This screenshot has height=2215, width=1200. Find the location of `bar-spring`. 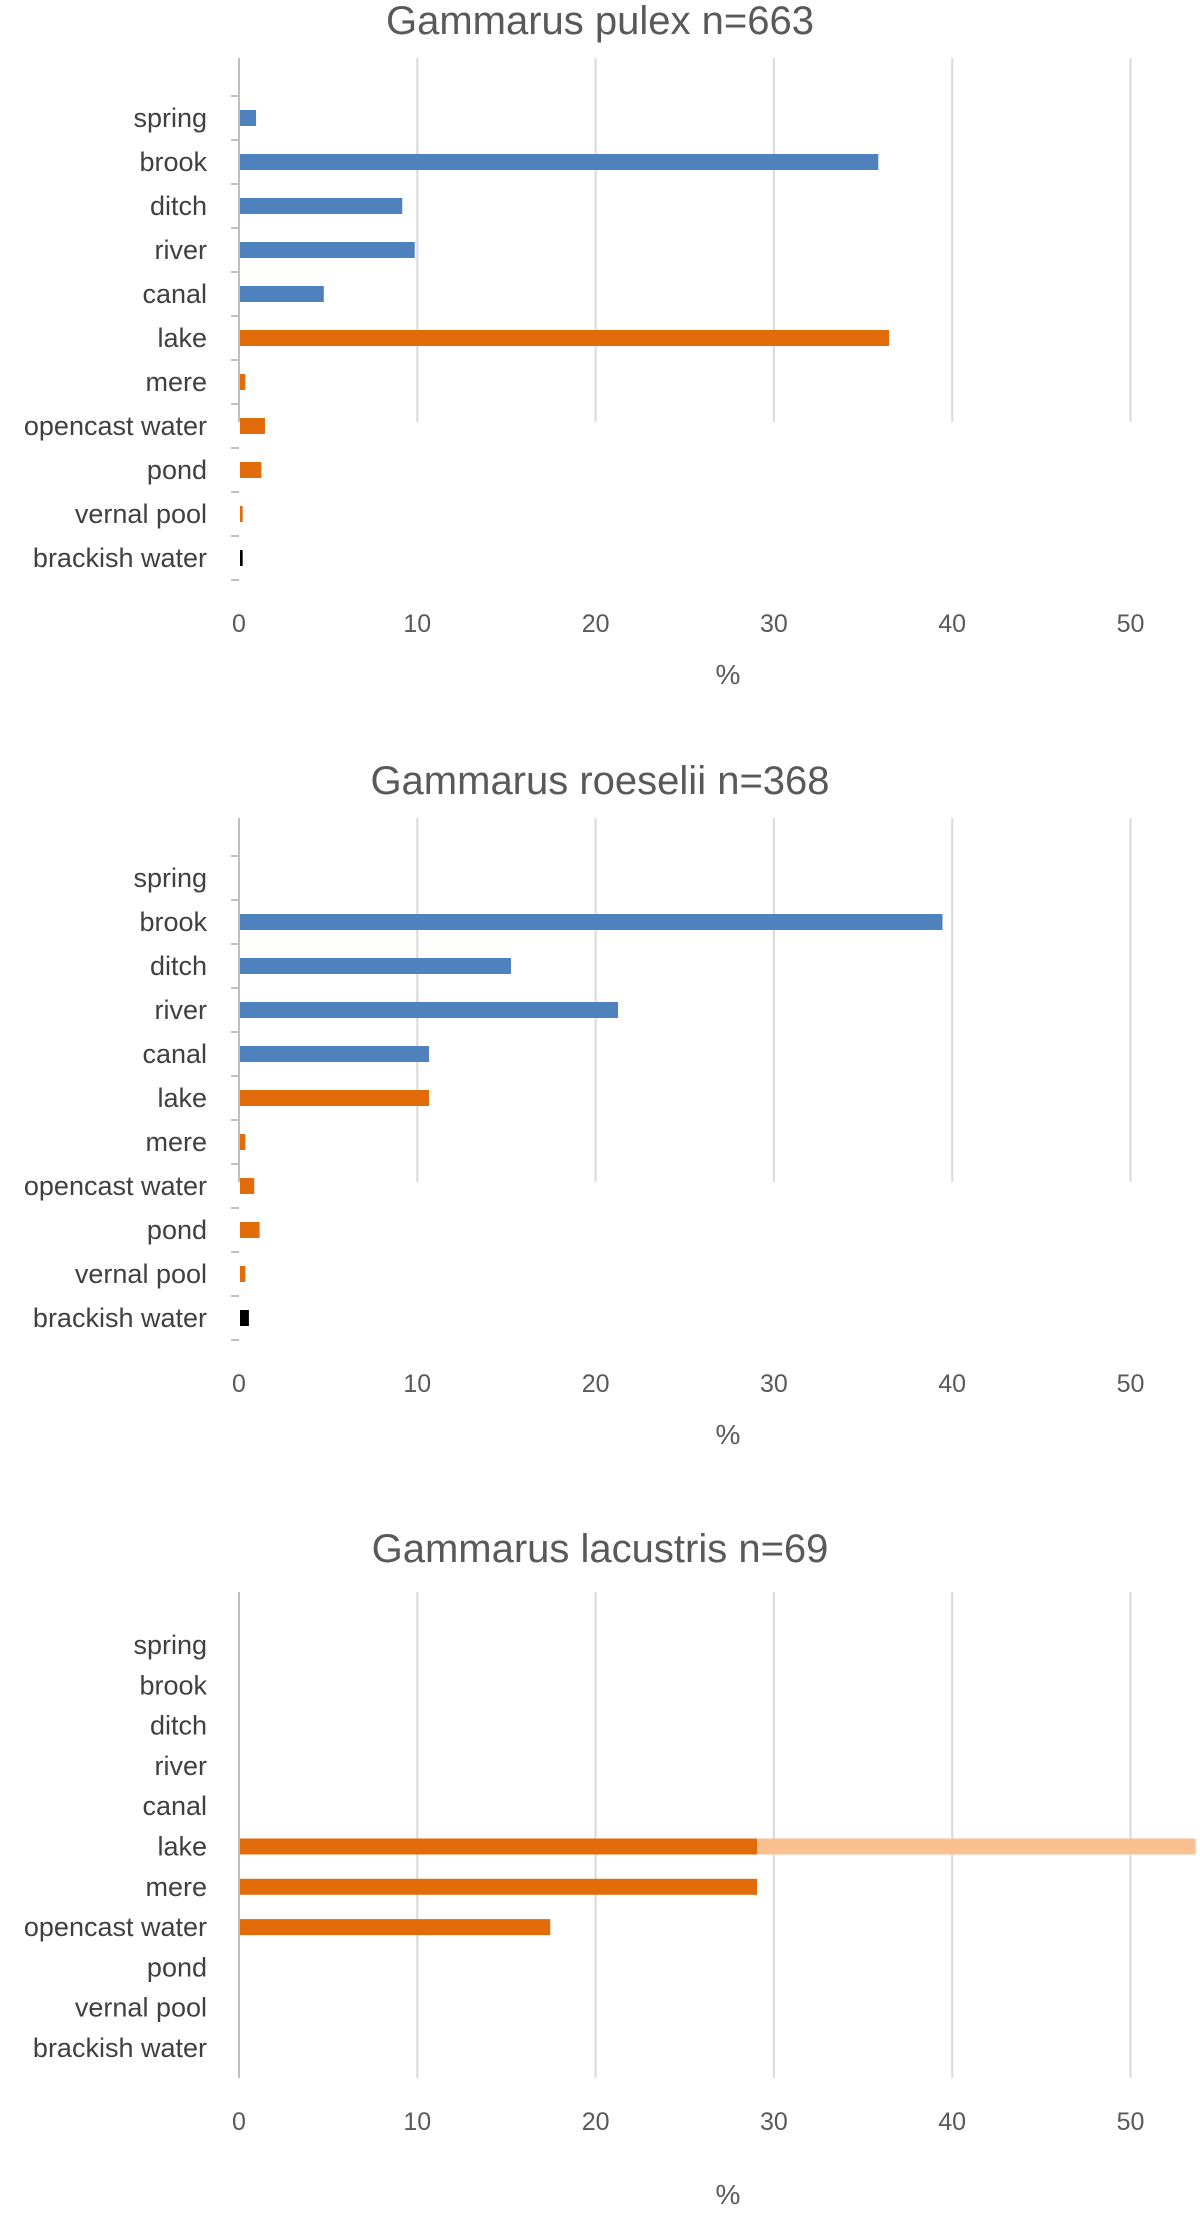

bar-spring is located at coordinates (248, 118).